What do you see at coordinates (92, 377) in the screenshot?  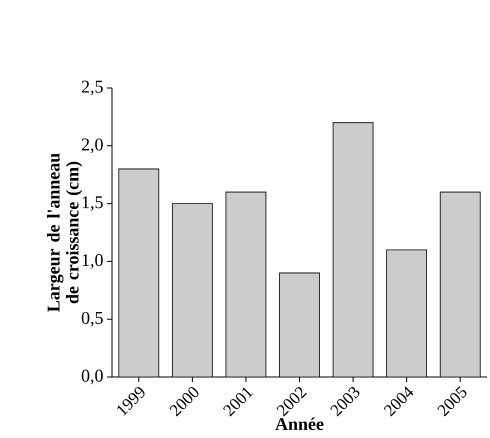 I see `y-tick-label: 0,0` at bounding box center [92, 377].